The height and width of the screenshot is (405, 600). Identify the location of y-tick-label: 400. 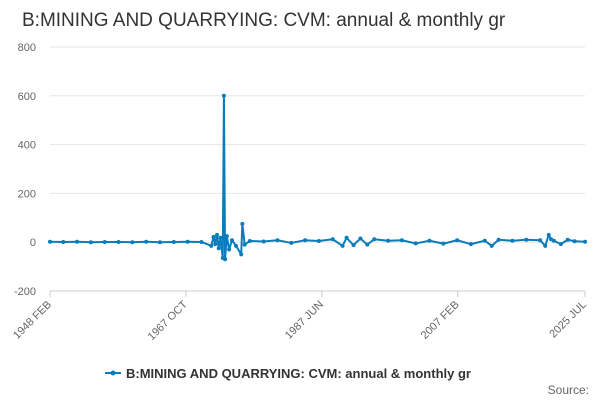
(27, 146).